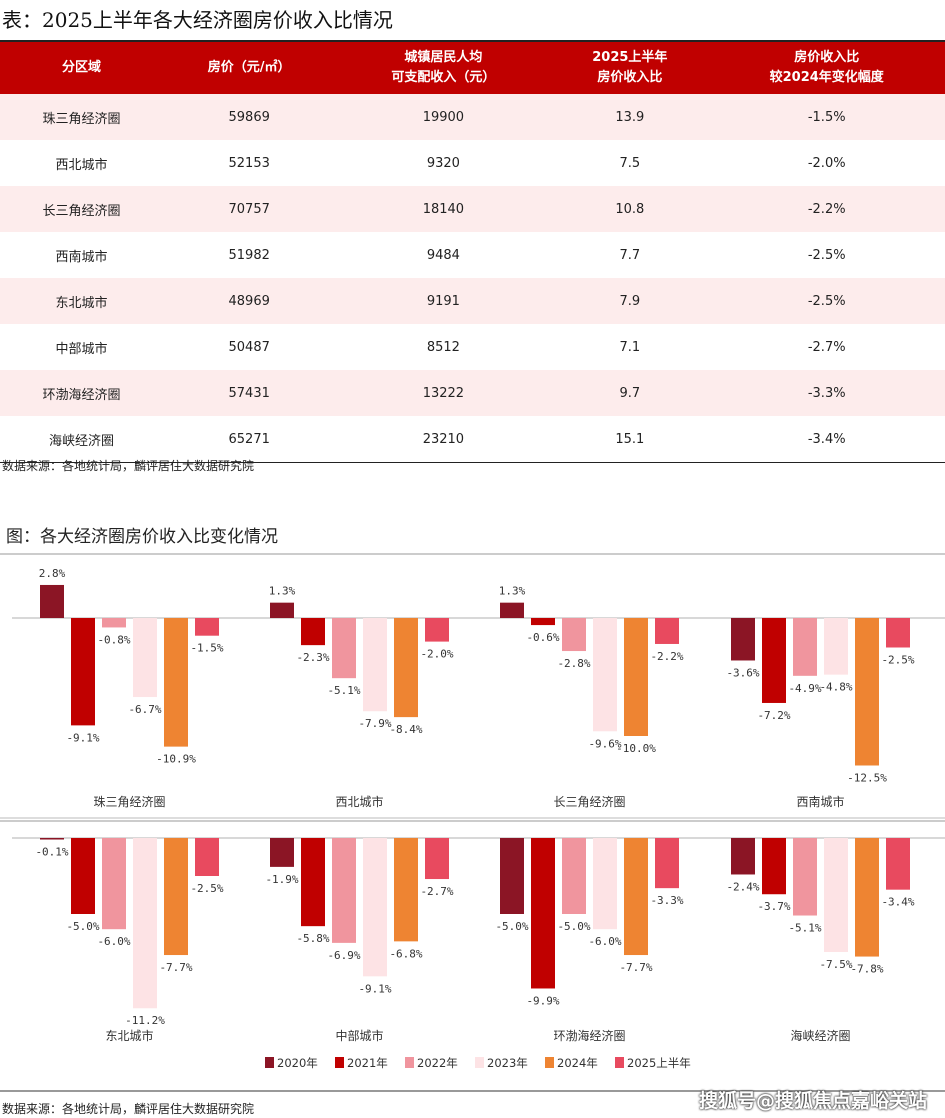 The image size is (945, 1118). Describe the element at coordinates (282, 591) in the screenshot. I see `data-label: 1.3%` at that location.